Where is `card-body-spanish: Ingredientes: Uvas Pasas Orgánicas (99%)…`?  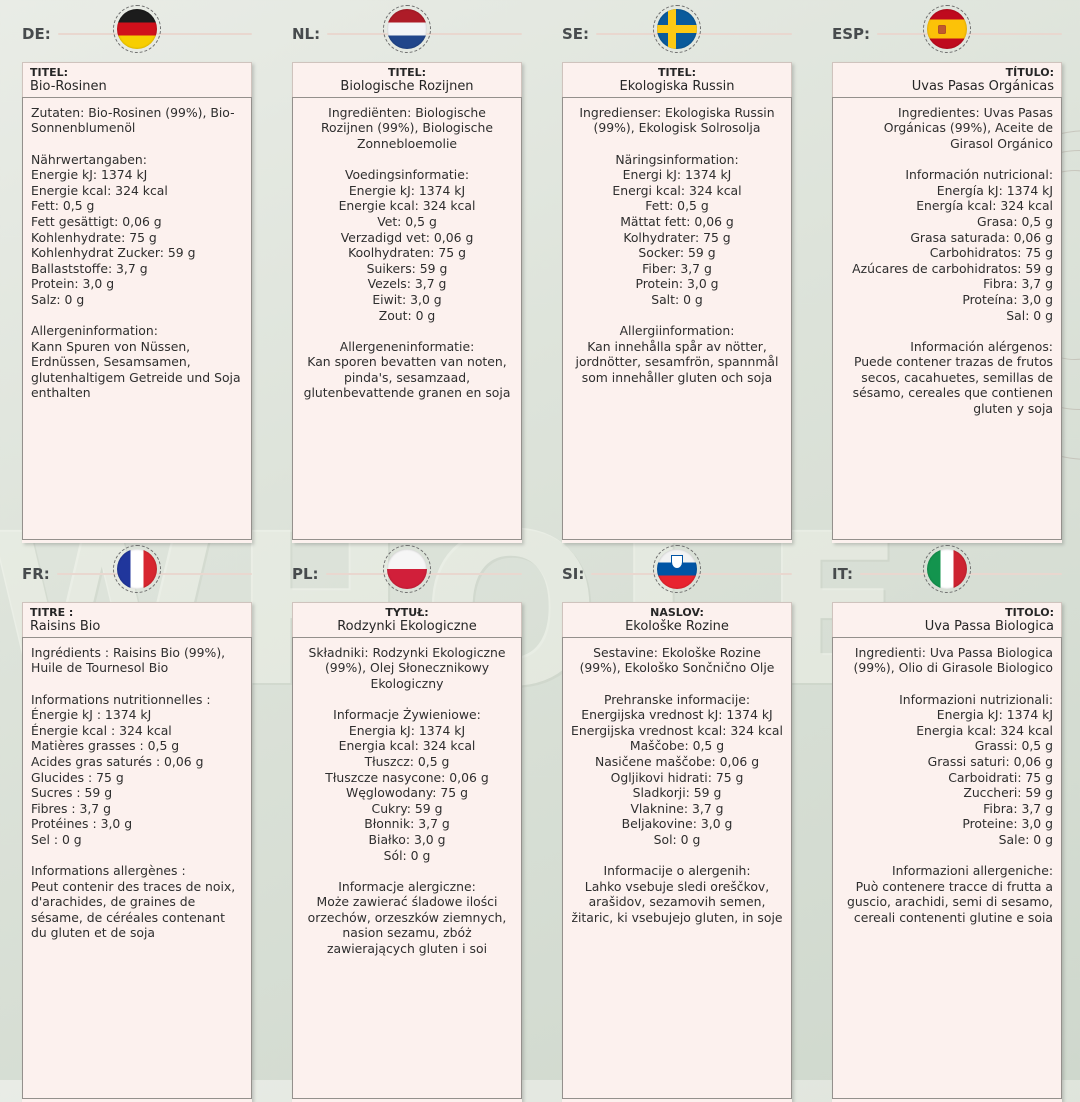 card-body-spanish: Ingredientes: Uvas Pasas Orgánicas (99%)… is located at coordinates (947, 318).